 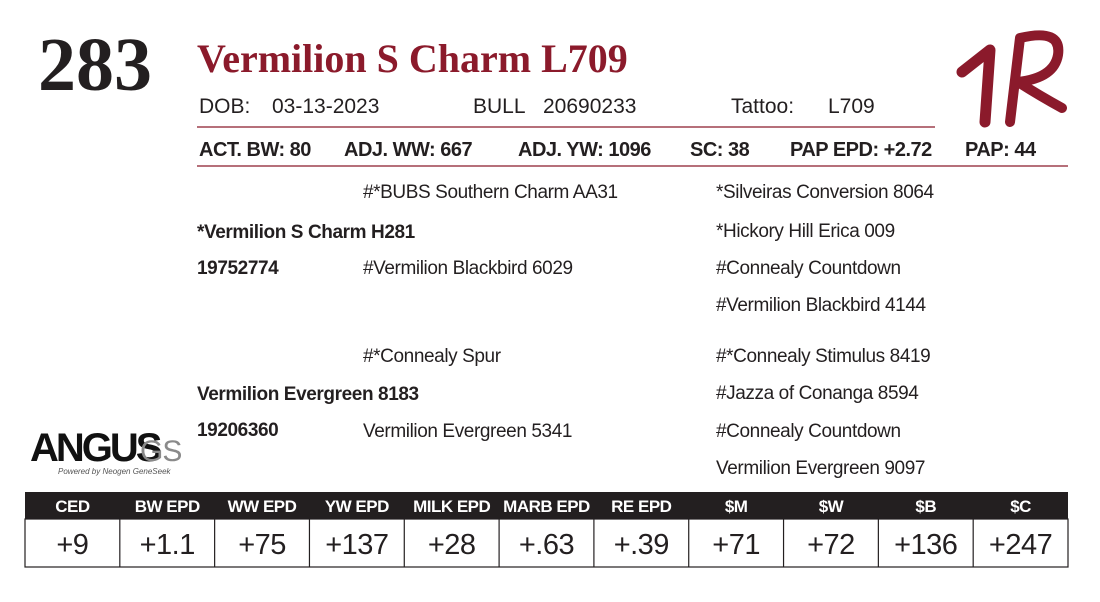 What do you see at coordinates (817, 393) in the screenshot?
I see `great-grandparent: #Jazza of Conanga 8594` at bounding box center [817, 393].